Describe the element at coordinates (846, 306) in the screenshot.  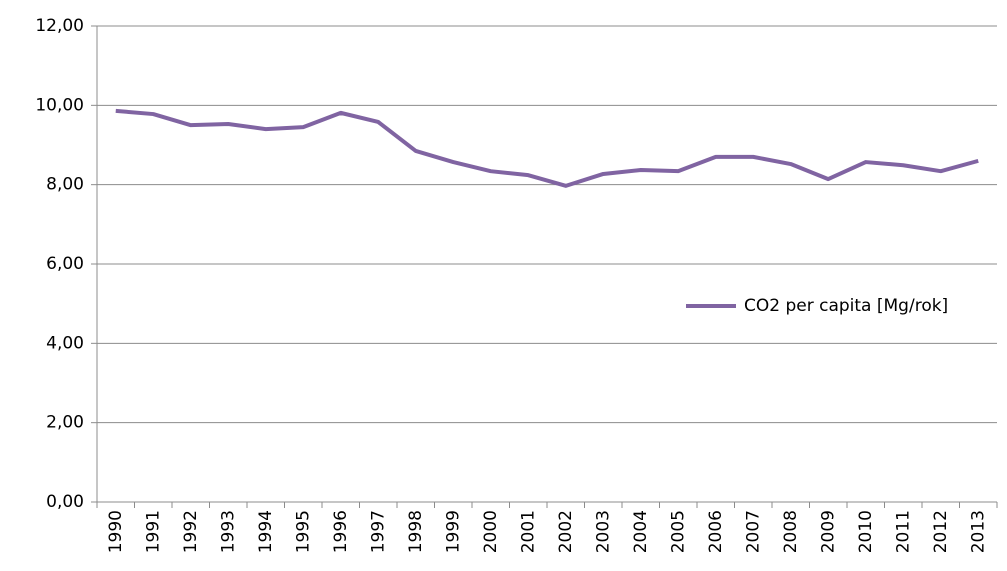
I see `legend-label: CO2 per capita [Mg/rok]` at that location.